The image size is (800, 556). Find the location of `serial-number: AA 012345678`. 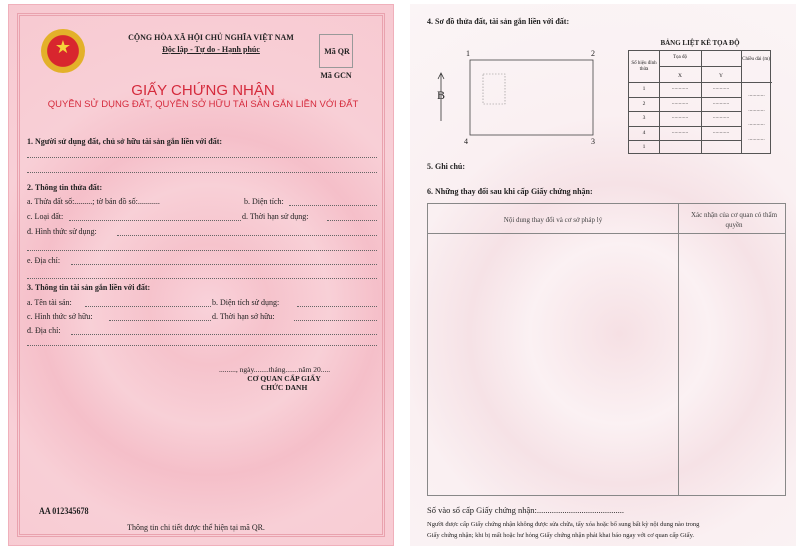

serial-number: AA 012345678 is located at coordinates (64, 512).